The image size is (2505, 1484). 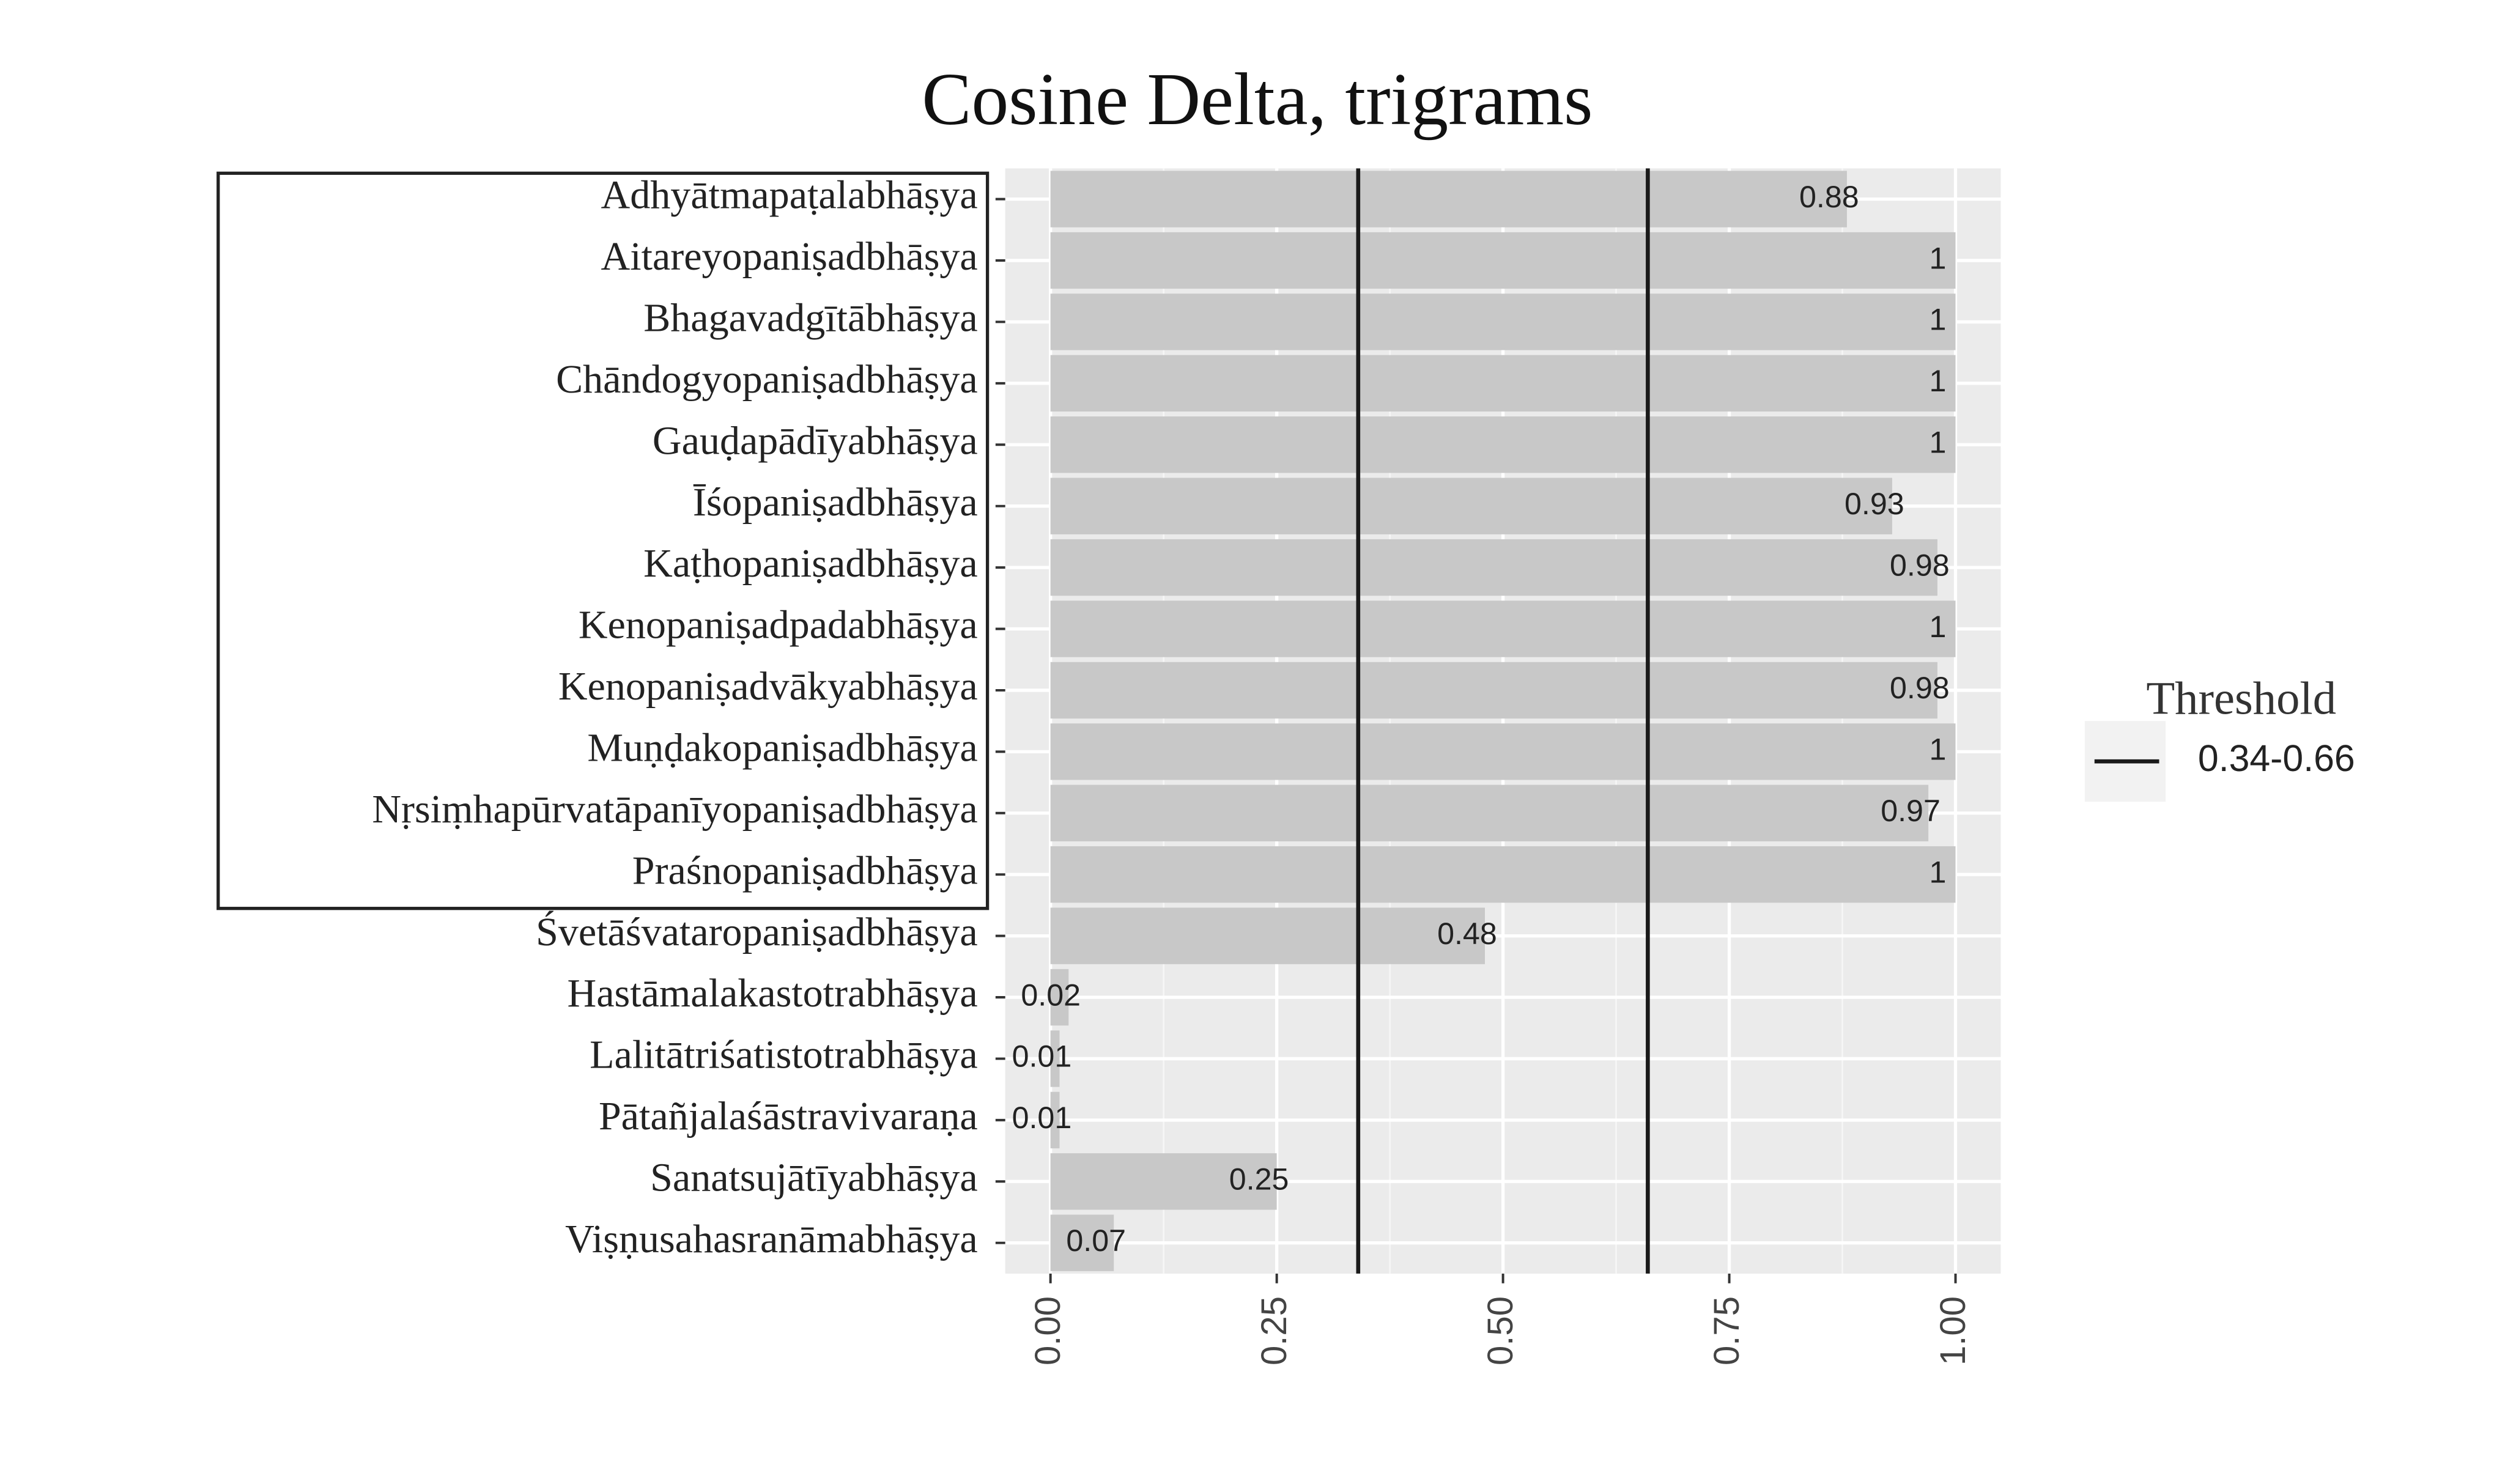 I want to click on y-tick-label: Kaṭhopaniṣadbhāṣya, so click(x=810, y=563).